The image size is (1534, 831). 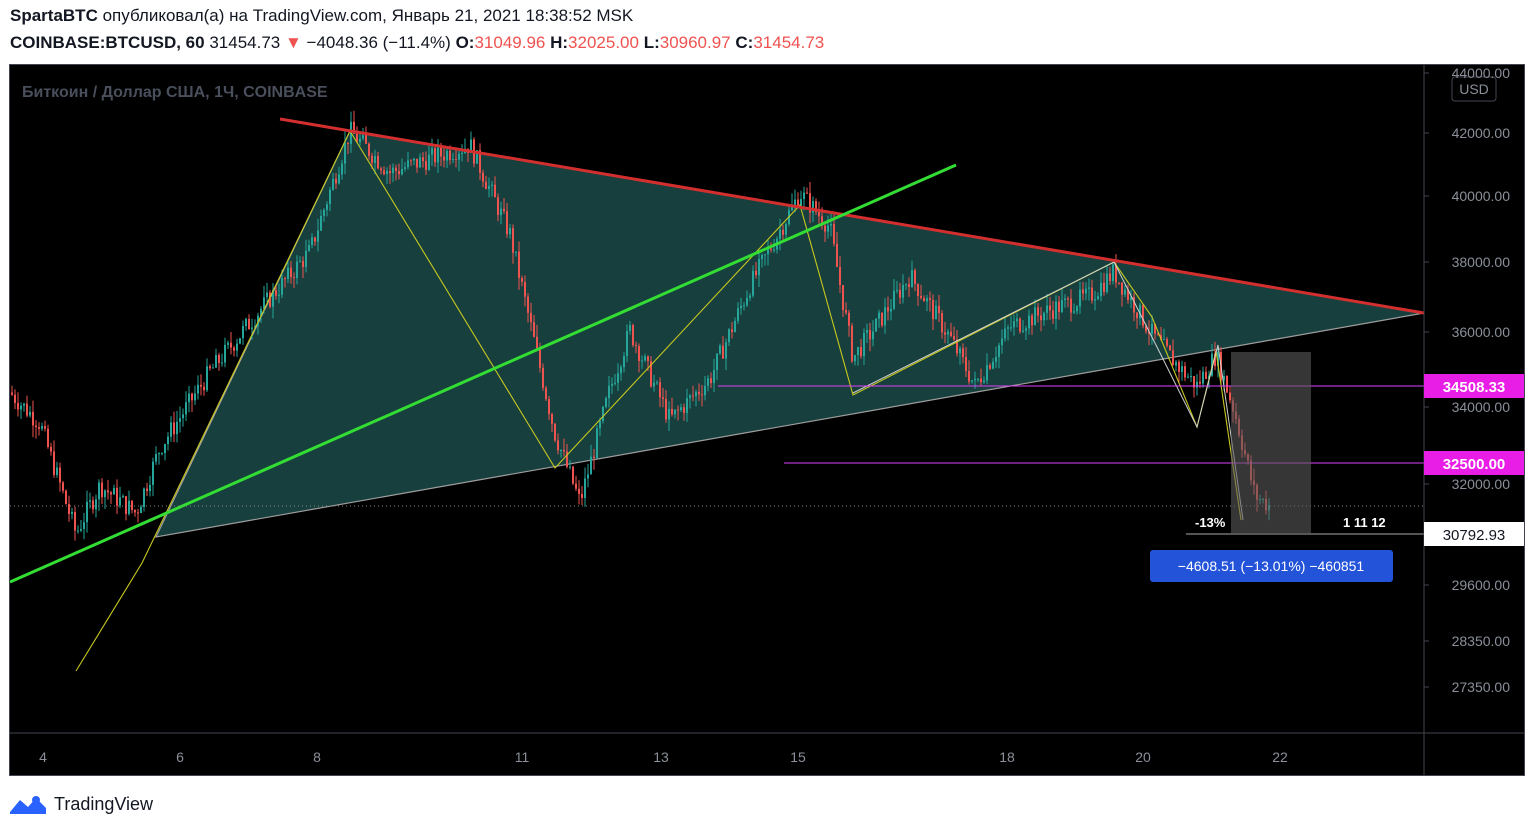 What do you see at coordinates (1474, 89) in the screenshot?
I see `currency-badge` at bounding box center [1474, 89].